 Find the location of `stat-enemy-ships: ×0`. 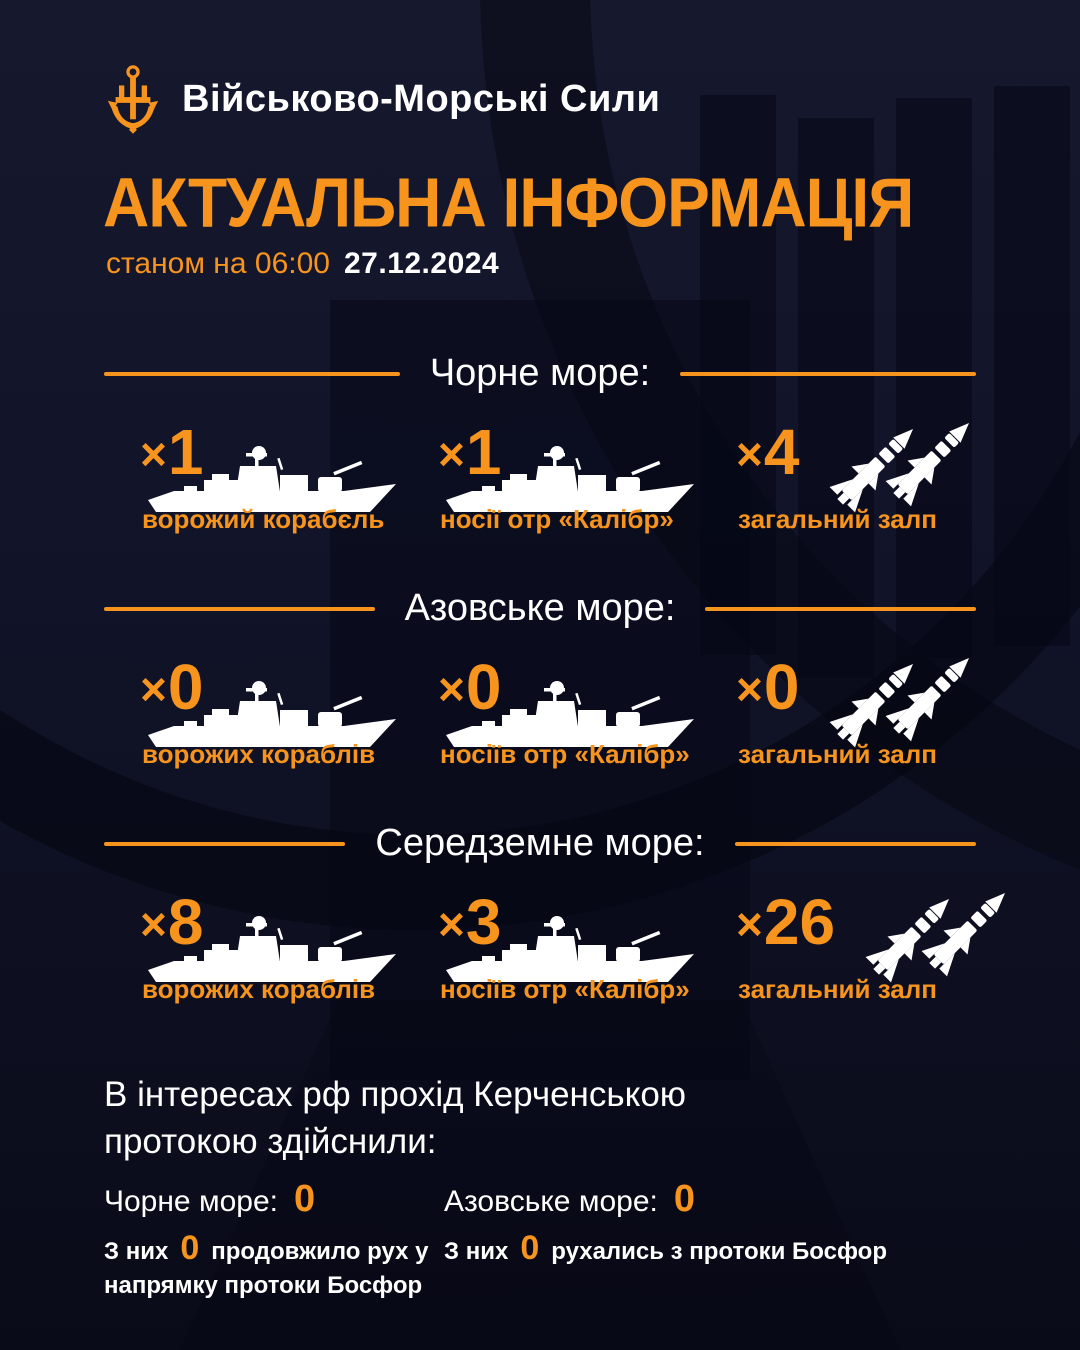

stat-enemy-ships: ×0 is located at coordinates (305, 725).